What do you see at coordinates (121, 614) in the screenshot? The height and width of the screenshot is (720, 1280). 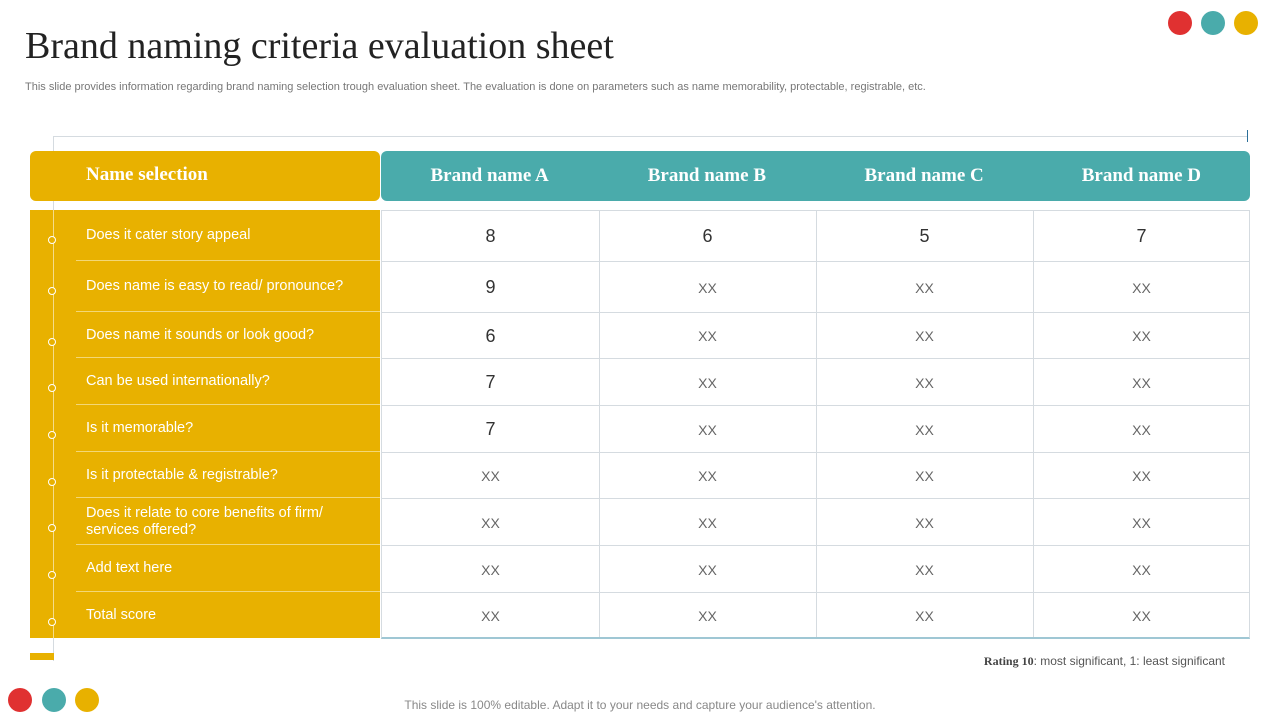 I see `criteria-label: Total score` at bounding box center [121, 614].